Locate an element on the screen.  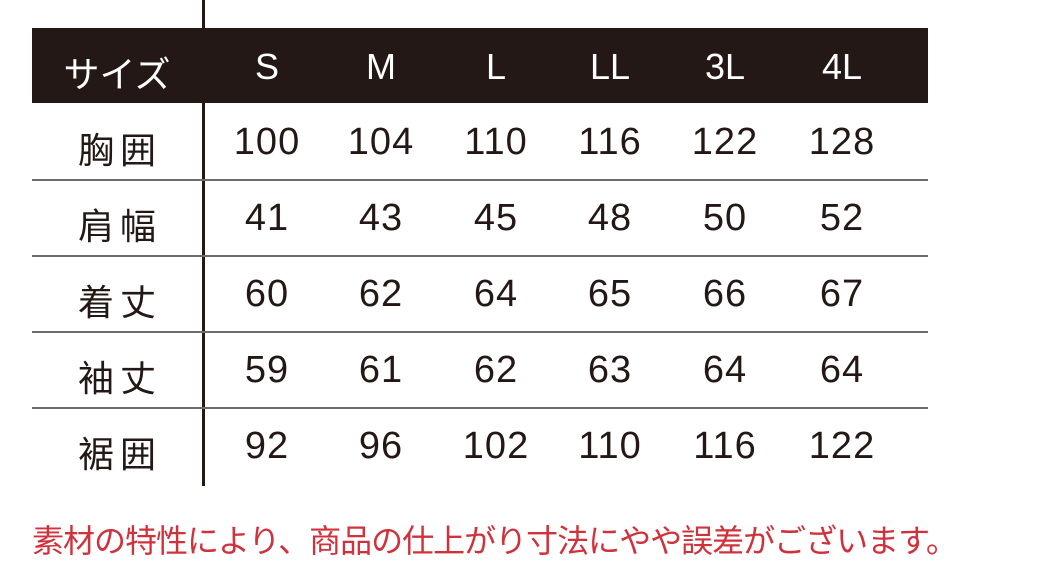
header-size-S: S is located at coordinates (267, 66).